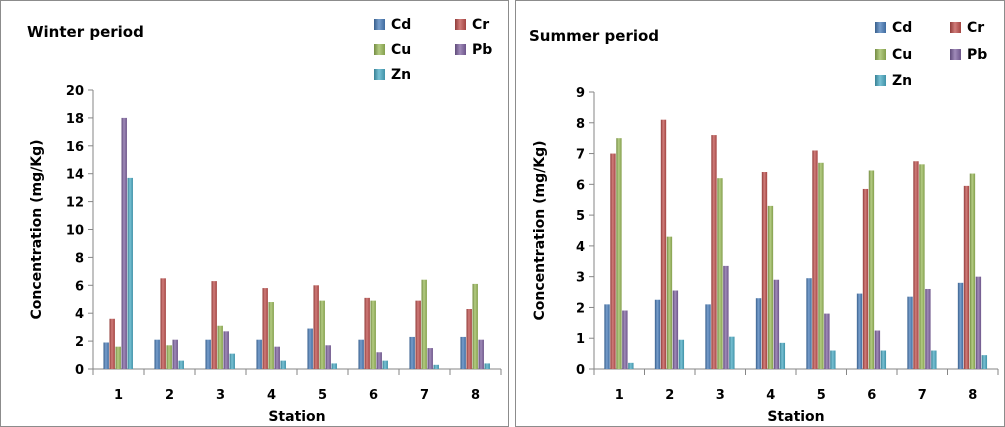 The image size is (1005, 427). Describe the element at coordinates (795, 417) in the screenshot. I see `summer-x-axis-title: Station` at that location.